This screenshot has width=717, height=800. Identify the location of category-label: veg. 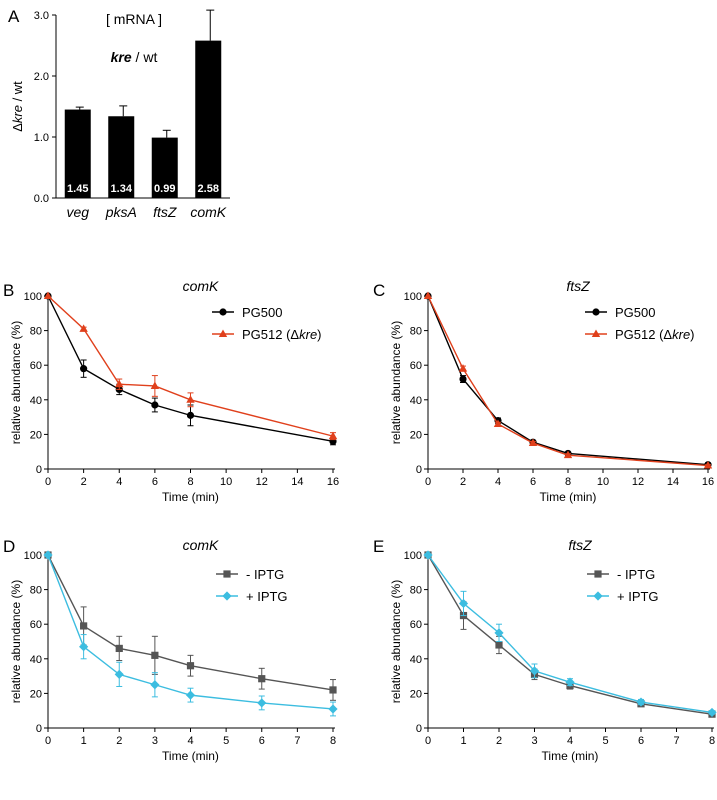
(77, 212).